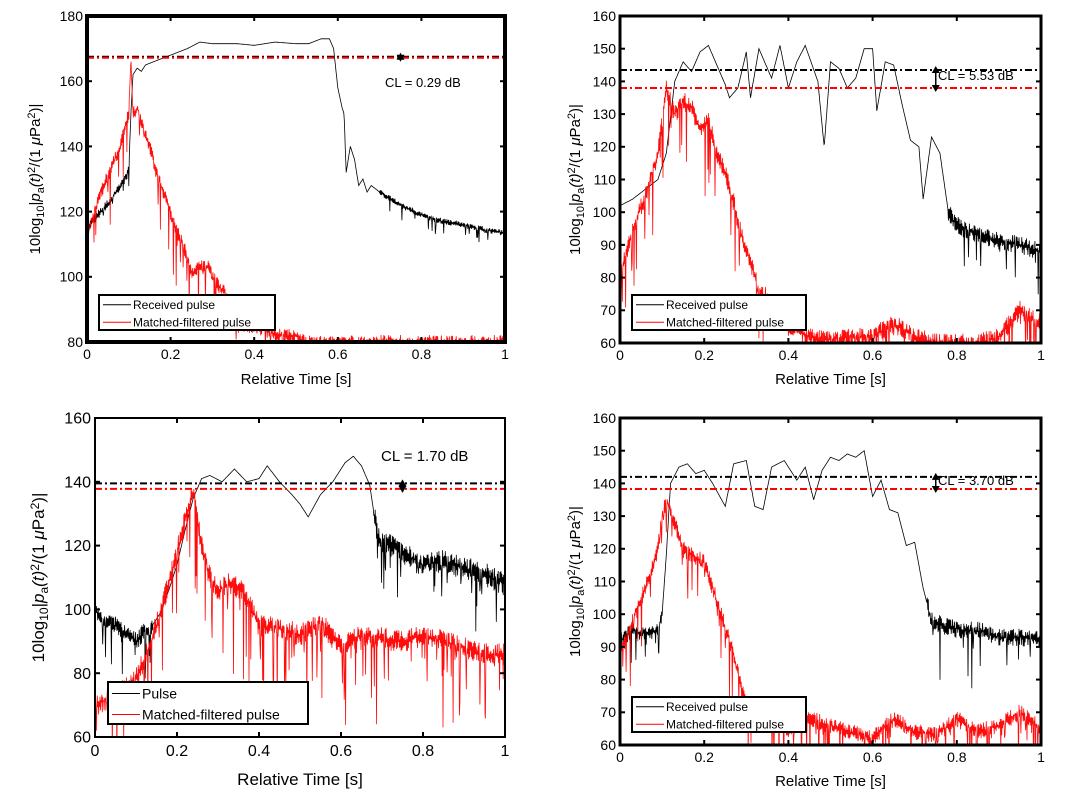 The height and width of the screenshot is (795, 1088). Describe the element at coordinates (423, 82) in the screenshot. I see `cl-annotation: CL = 0.29 dB` at that location.